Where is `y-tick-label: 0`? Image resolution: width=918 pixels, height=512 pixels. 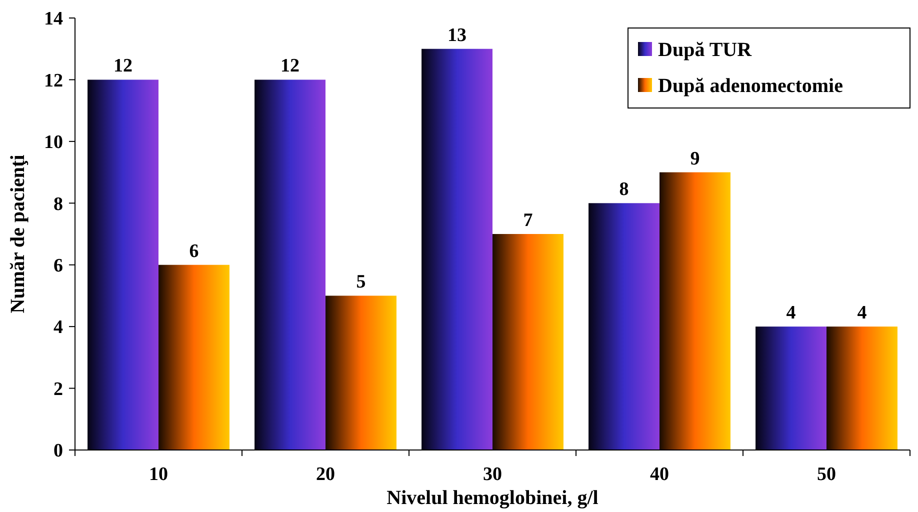
y-tick-label: 0 is located at coordinates (58, 451).